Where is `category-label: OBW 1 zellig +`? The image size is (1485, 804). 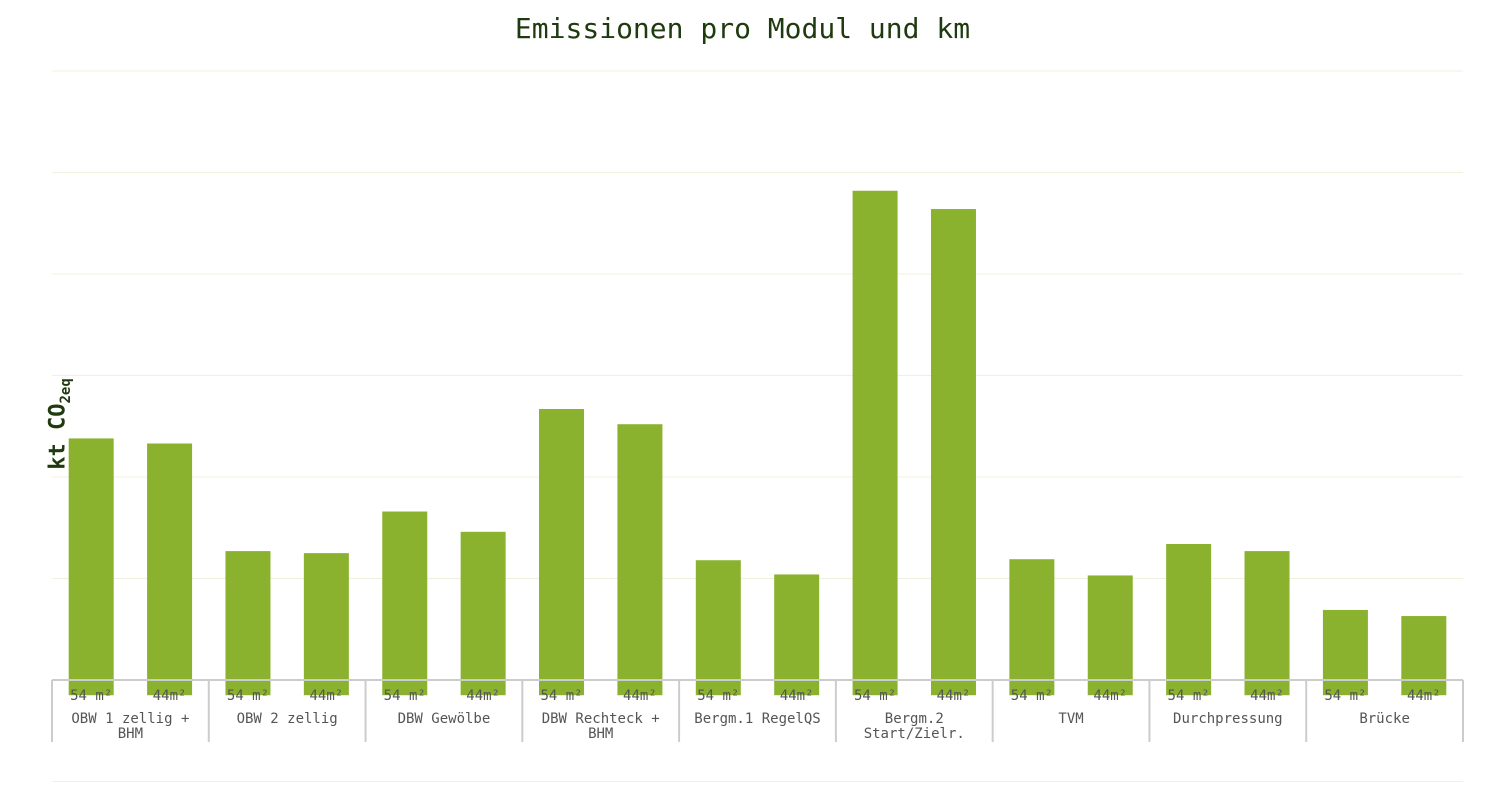 category-label: OBW 1 zellig + is located at coordinates (130, 719).